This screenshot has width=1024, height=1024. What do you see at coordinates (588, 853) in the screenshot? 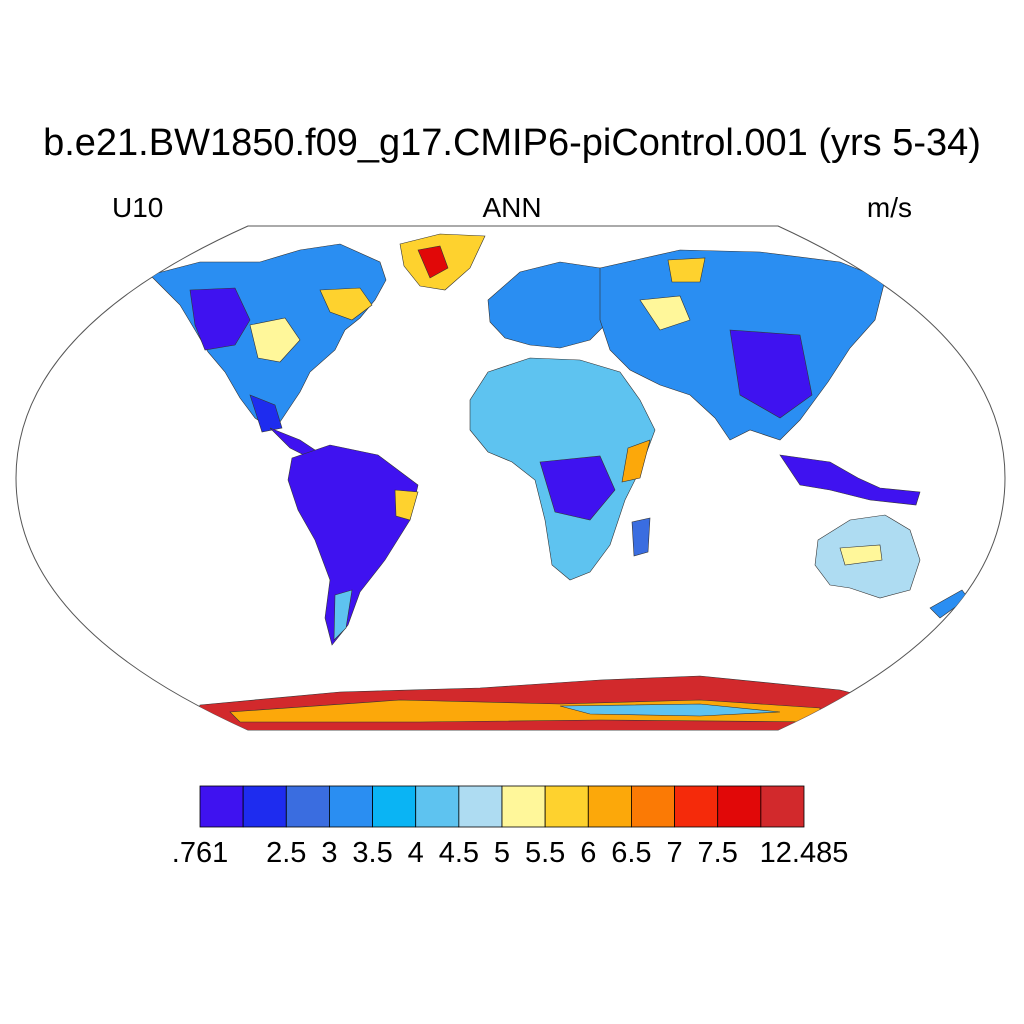
I see `colorbar-label: 6` at bounding box center [588, 853].